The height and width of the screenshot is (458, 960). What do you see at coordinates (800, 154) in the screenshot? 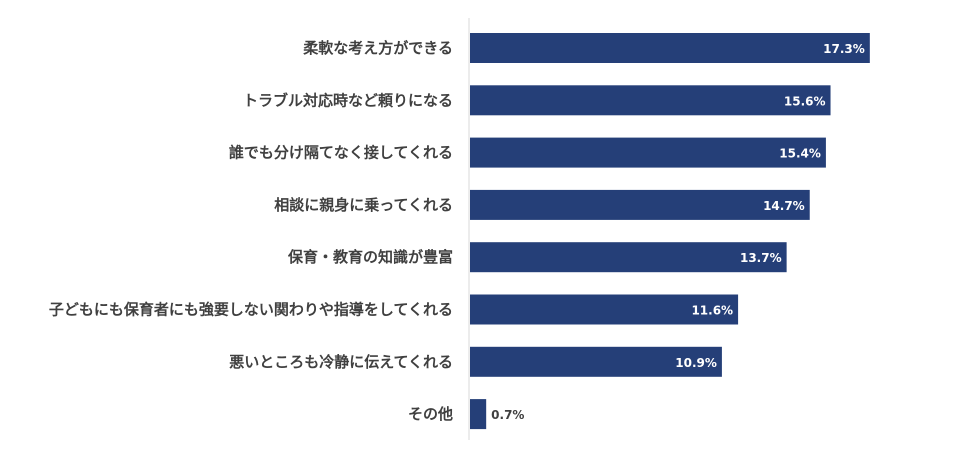
I see `value-label: 15.4%` at bounding box center [800, 154].